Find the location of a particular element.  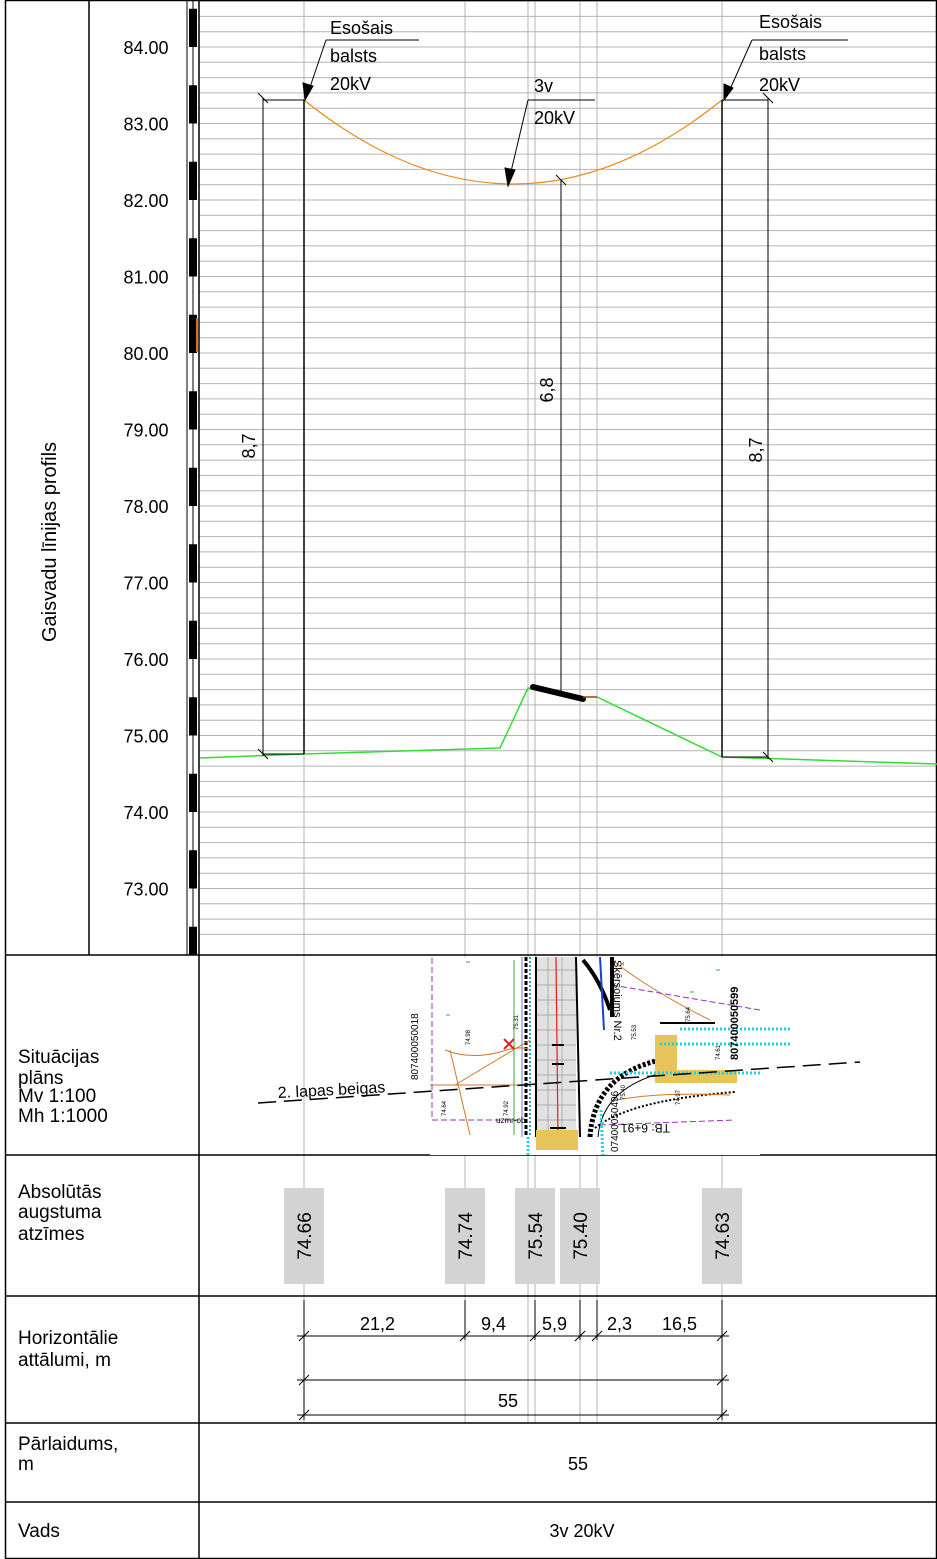

elevation-tick-label: 73.00 is located at coordinates (145, 890).